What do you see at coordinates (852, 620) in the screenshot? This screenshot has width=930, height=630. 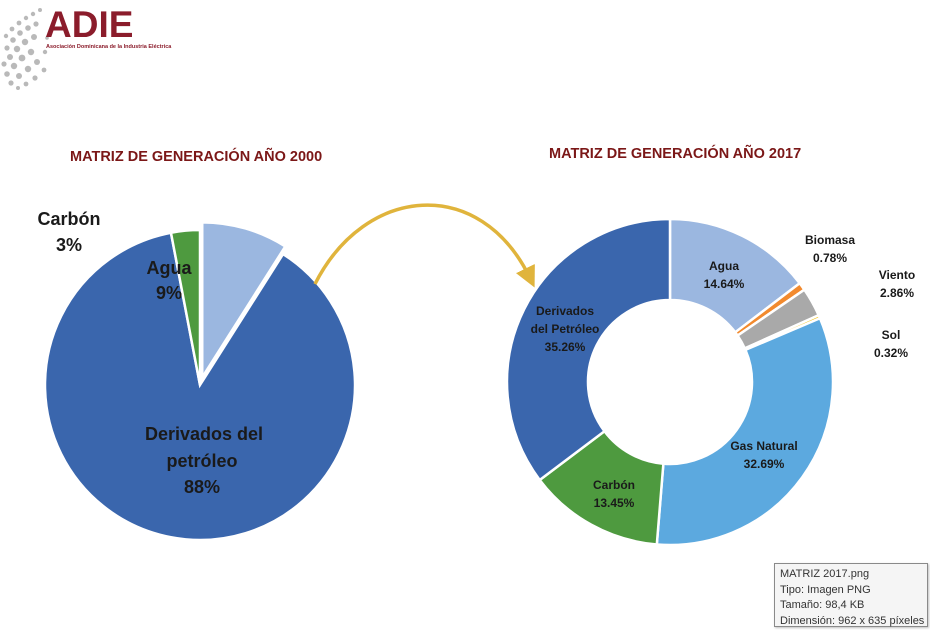 I see `tooltip-dimension: Dimensión: 962 x 635 píxeles` at bounding box center [852, 620].